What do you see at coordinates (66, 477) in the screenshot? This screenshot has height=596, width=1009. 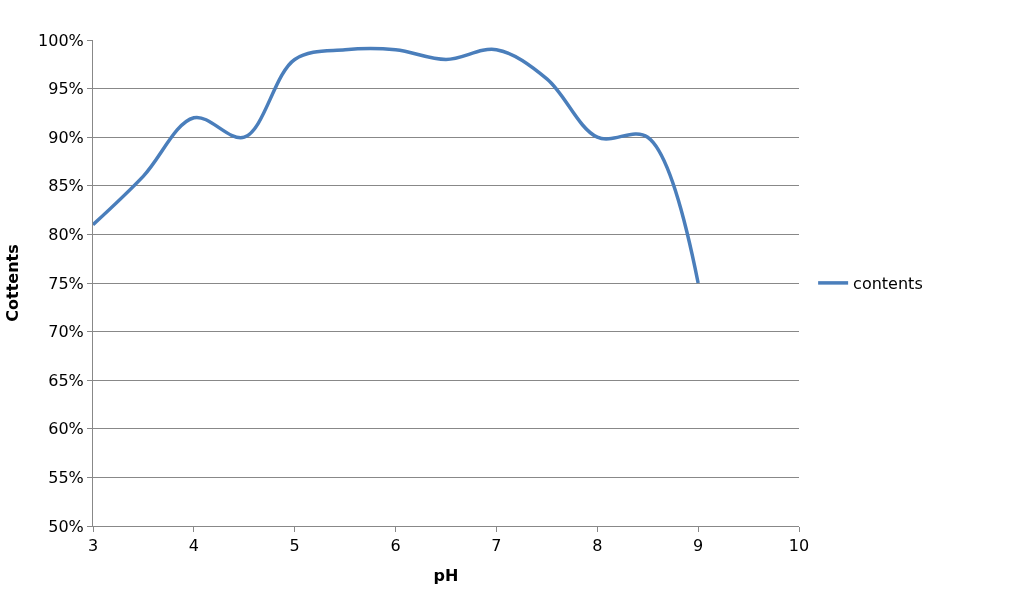 I see `y-tick-label: 55%` at bounding box center [66, 477].